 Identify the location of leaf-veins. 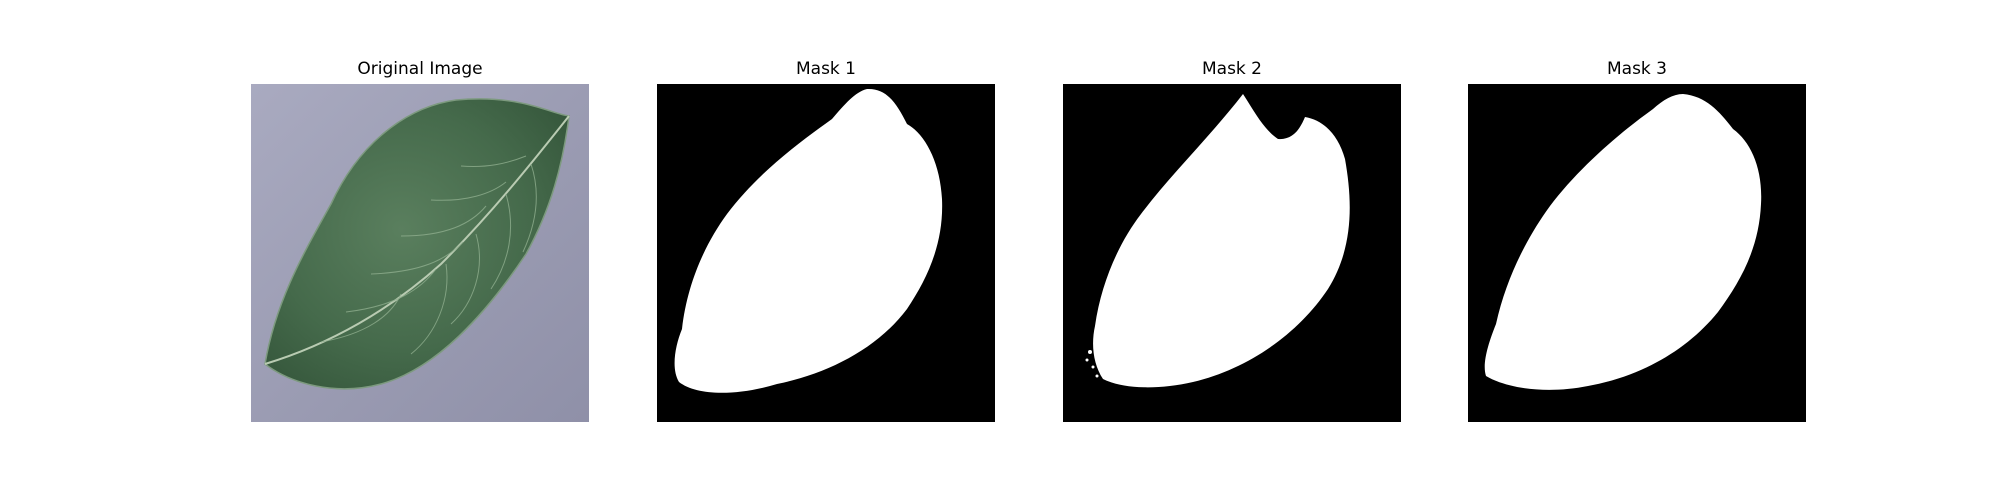
(428, 255).